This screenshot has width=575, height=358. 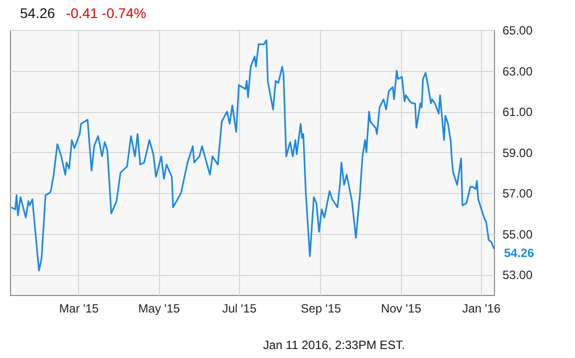 What do you see at coordinates (334, 345) in the screenshot?
I see `text: Jan 11 2016, 2:33PM EST.` at bounding box center [334, 345].